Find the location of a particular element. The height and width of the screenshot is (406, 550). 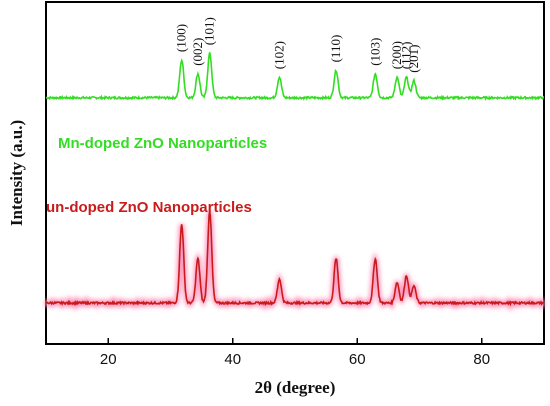

peak-label: (110) is located at coordinates (335, 49).